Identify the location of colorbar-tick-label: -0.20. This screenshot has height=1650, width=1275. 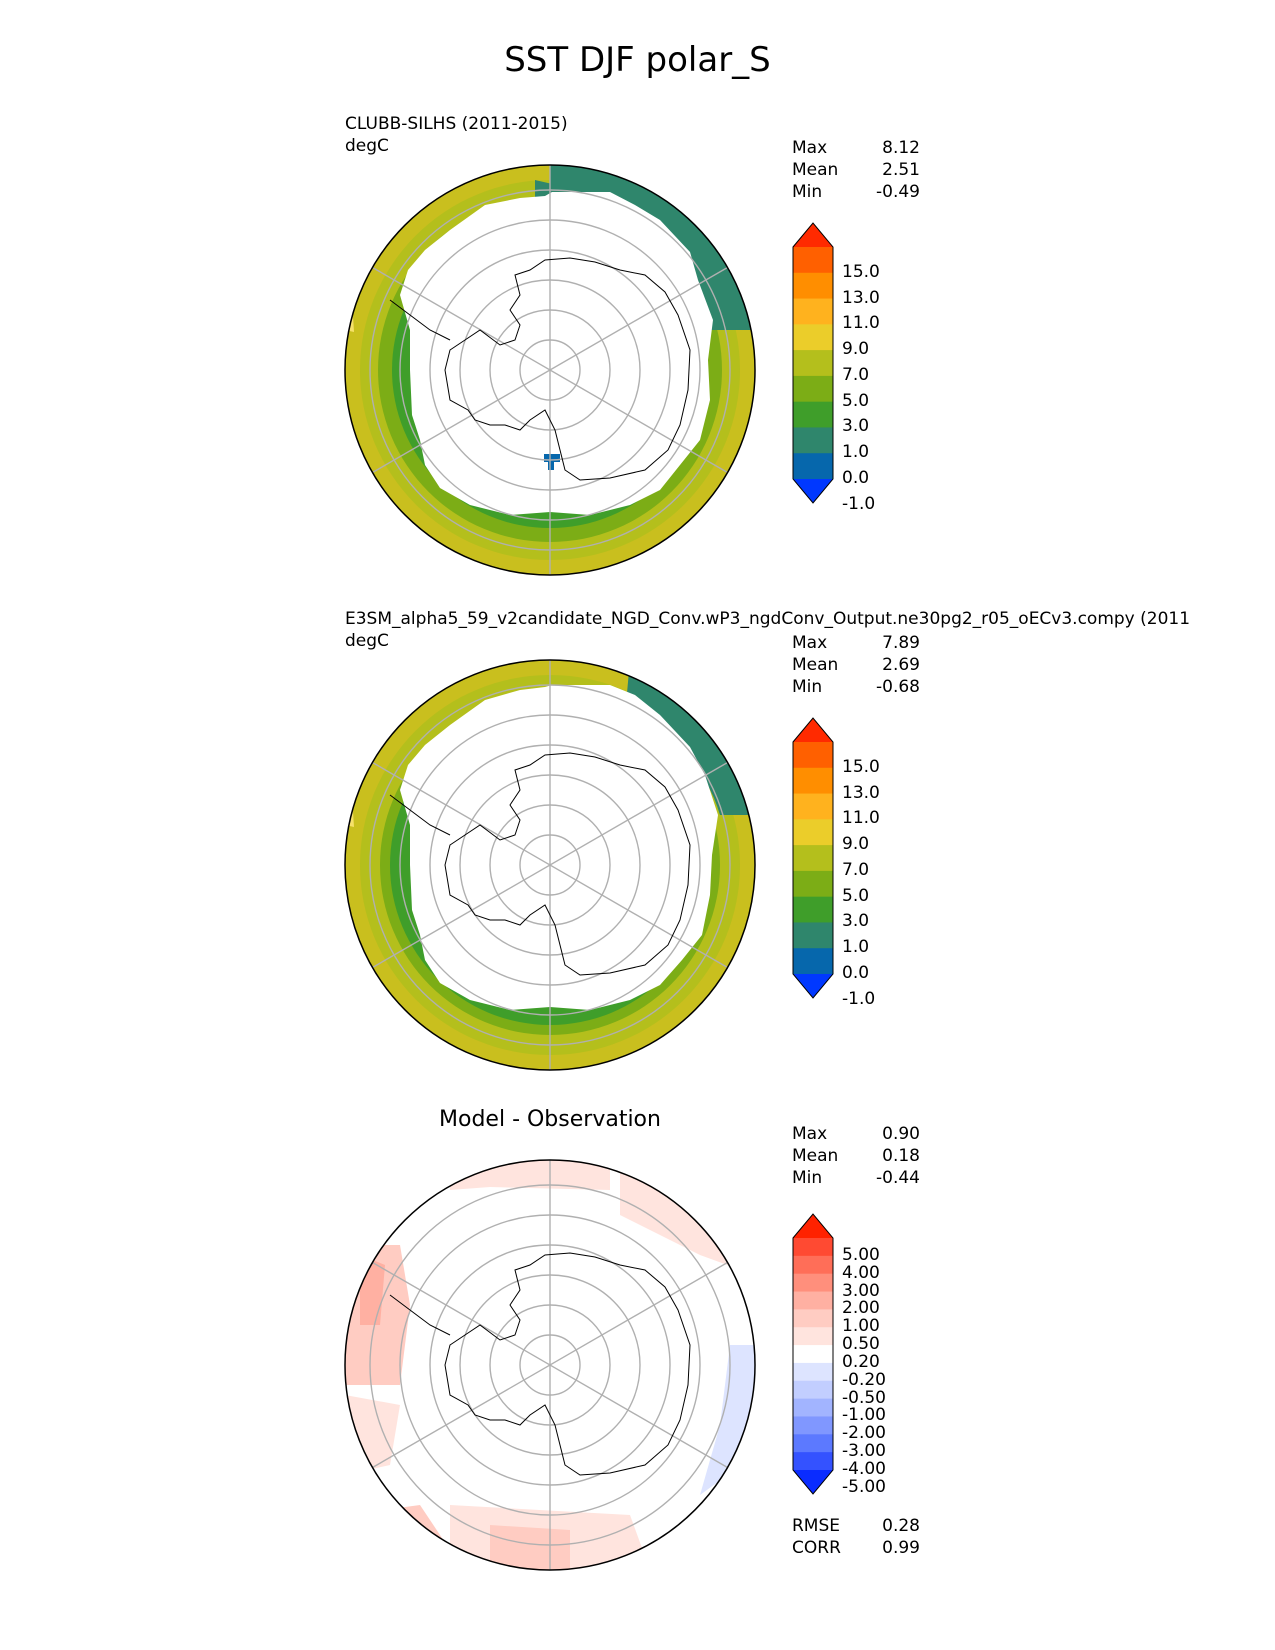
(864, 1379).